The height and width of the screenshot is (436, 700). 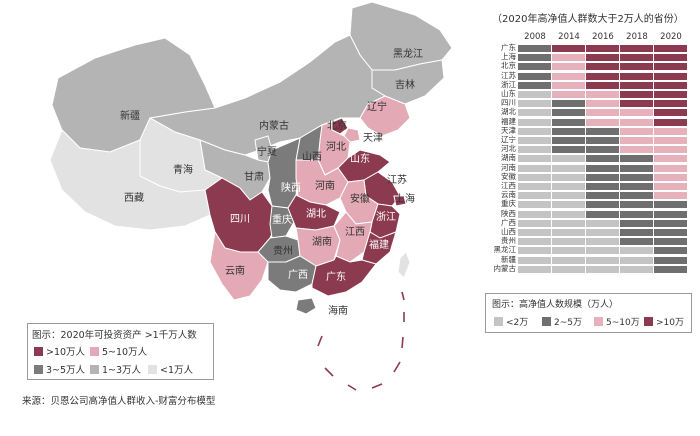 What do you see at coordinates (603, 38) in the screenshot?
I see `grid-year-header: 2008 2014 2016 2018 2020` at bounding box center [603, 38].